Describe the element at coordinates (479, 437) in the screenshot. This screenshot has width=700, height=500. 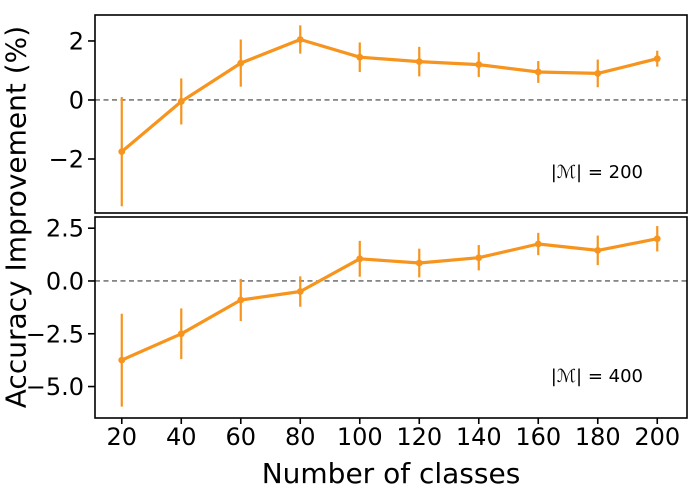
I see `x-tick-label: 140` at that location.